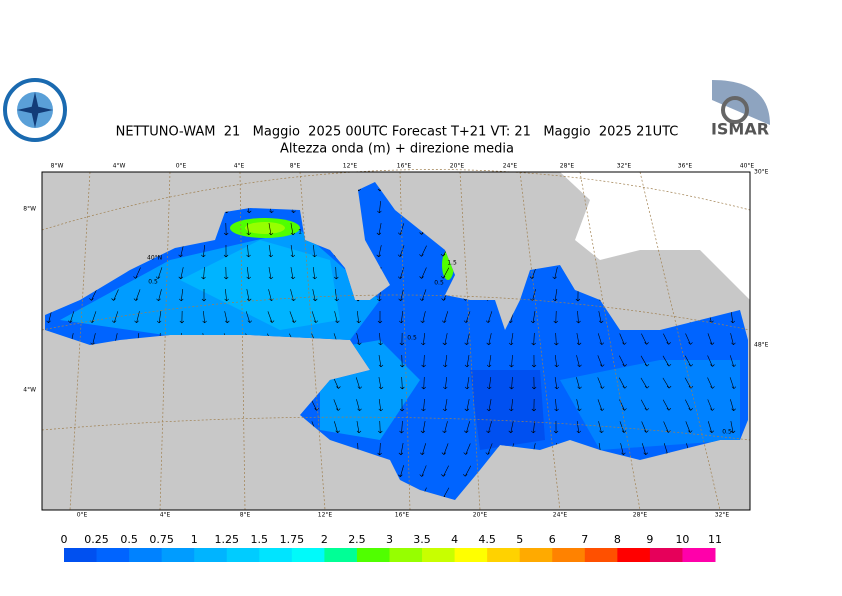  What do you see at coordinates (350, 166) in the screenshot?
I see `top-label: 12°E` at bounding box center [350, 166].